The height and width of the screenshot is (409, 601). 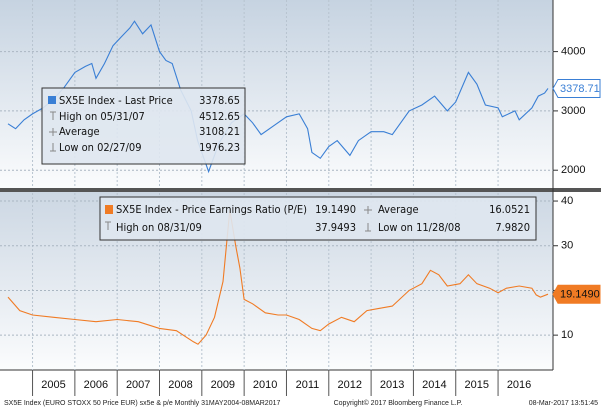 What do you see at coordinates (96, 385) in the screenshot?
I see `x-tick-label: 2006` at bounding box center [96, 385].